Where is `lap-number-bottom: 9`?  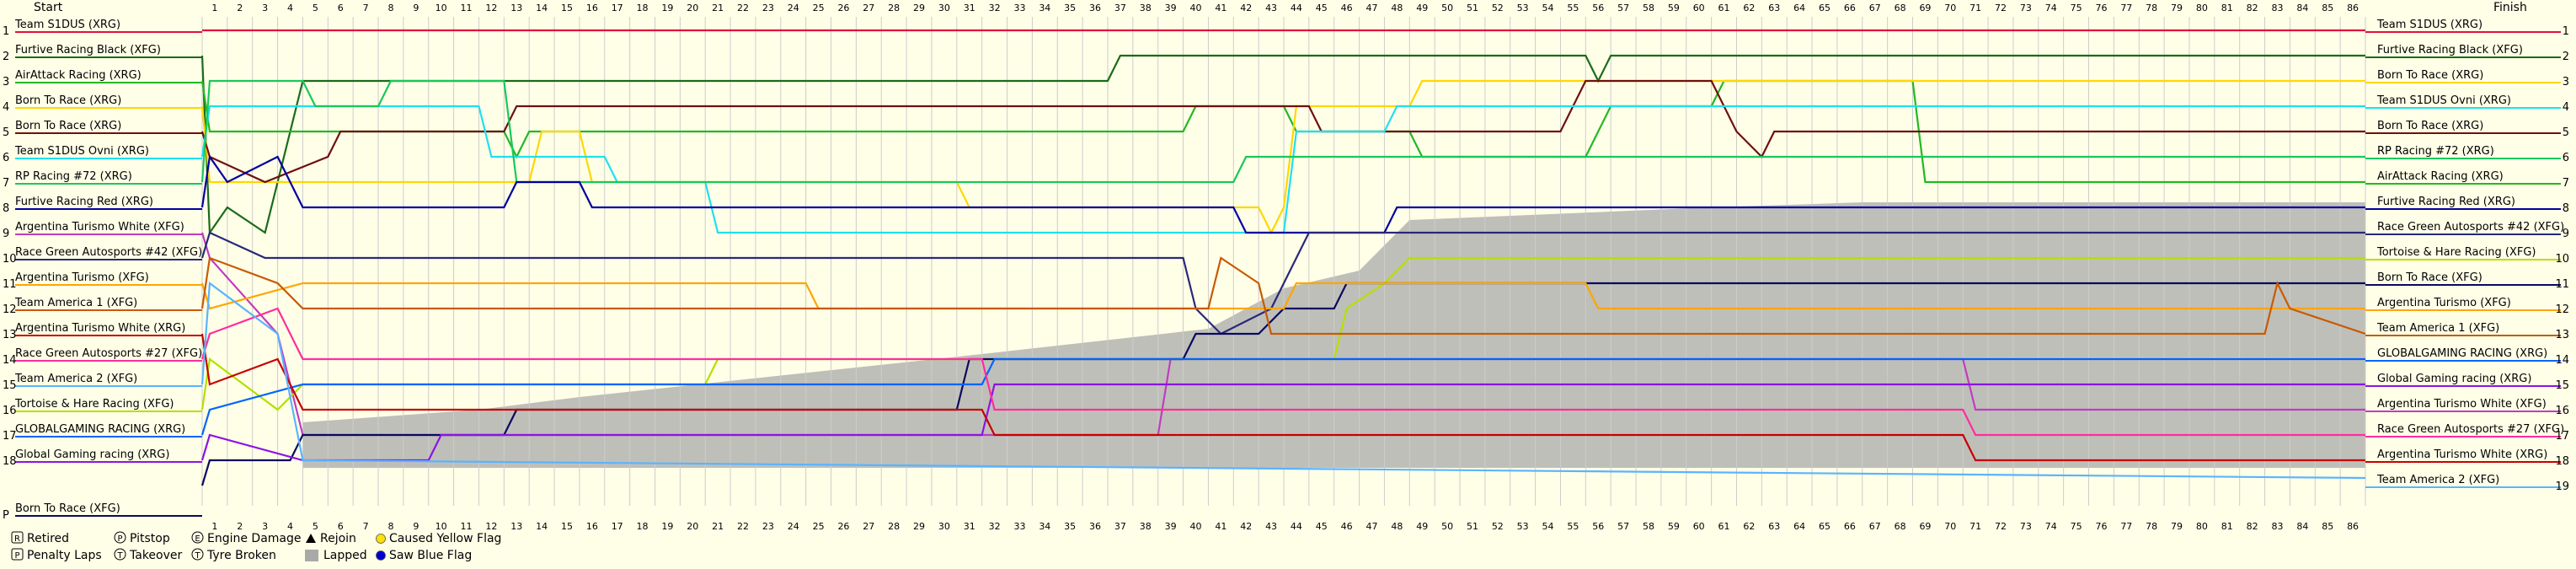
lap-number-bottom: 9 is located at coordinates (416, 526).